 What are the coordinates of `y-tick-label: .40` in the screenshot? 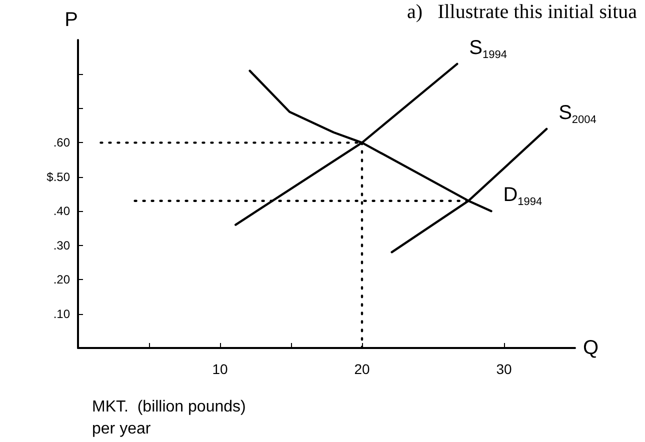 It's located at (61, 211).